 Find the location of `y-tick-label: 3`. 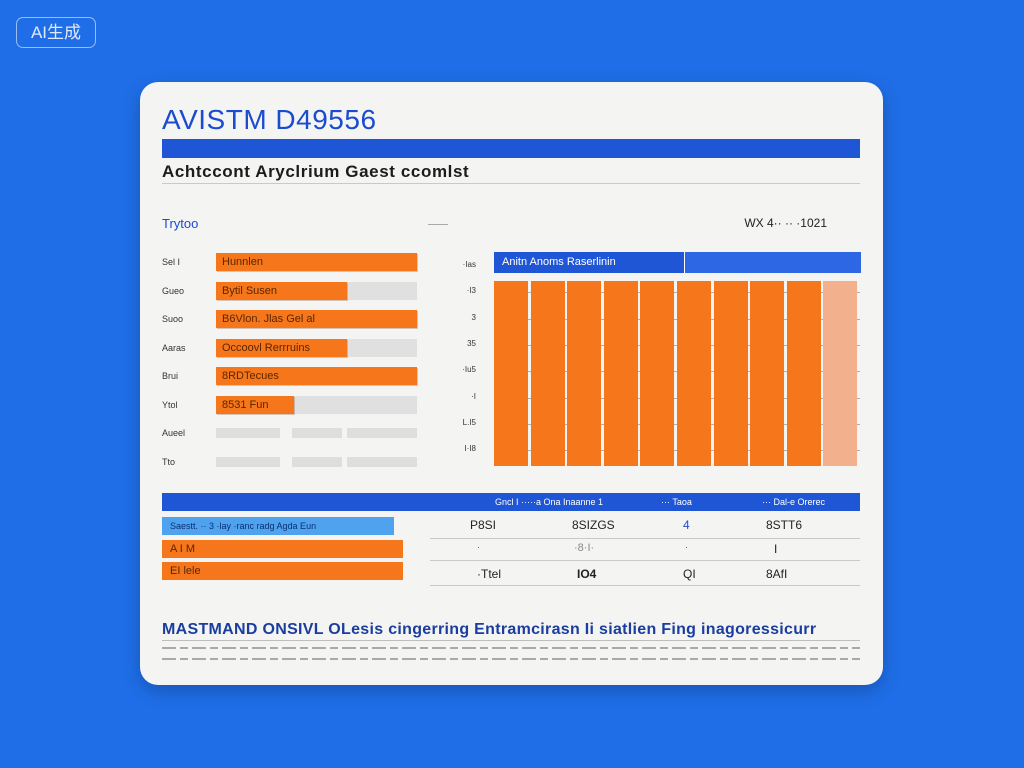

y-tick-label: 3 is located at coordinates (473, 317).